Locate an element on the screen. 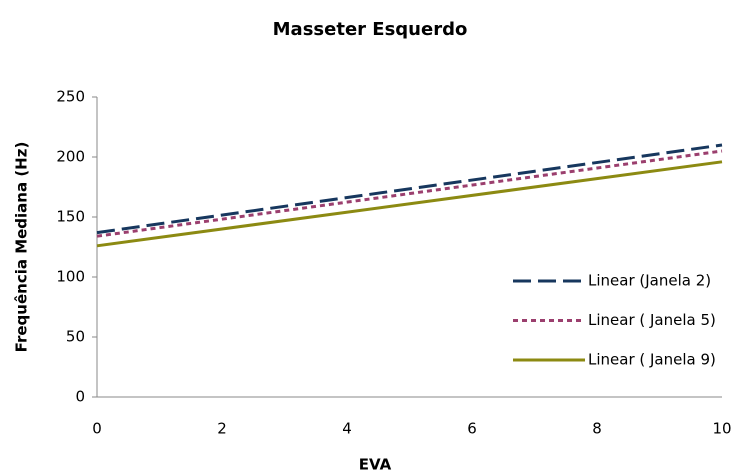  y-axis-label: Frequência Mediana (Hz) is located at coordinates (22, 247).